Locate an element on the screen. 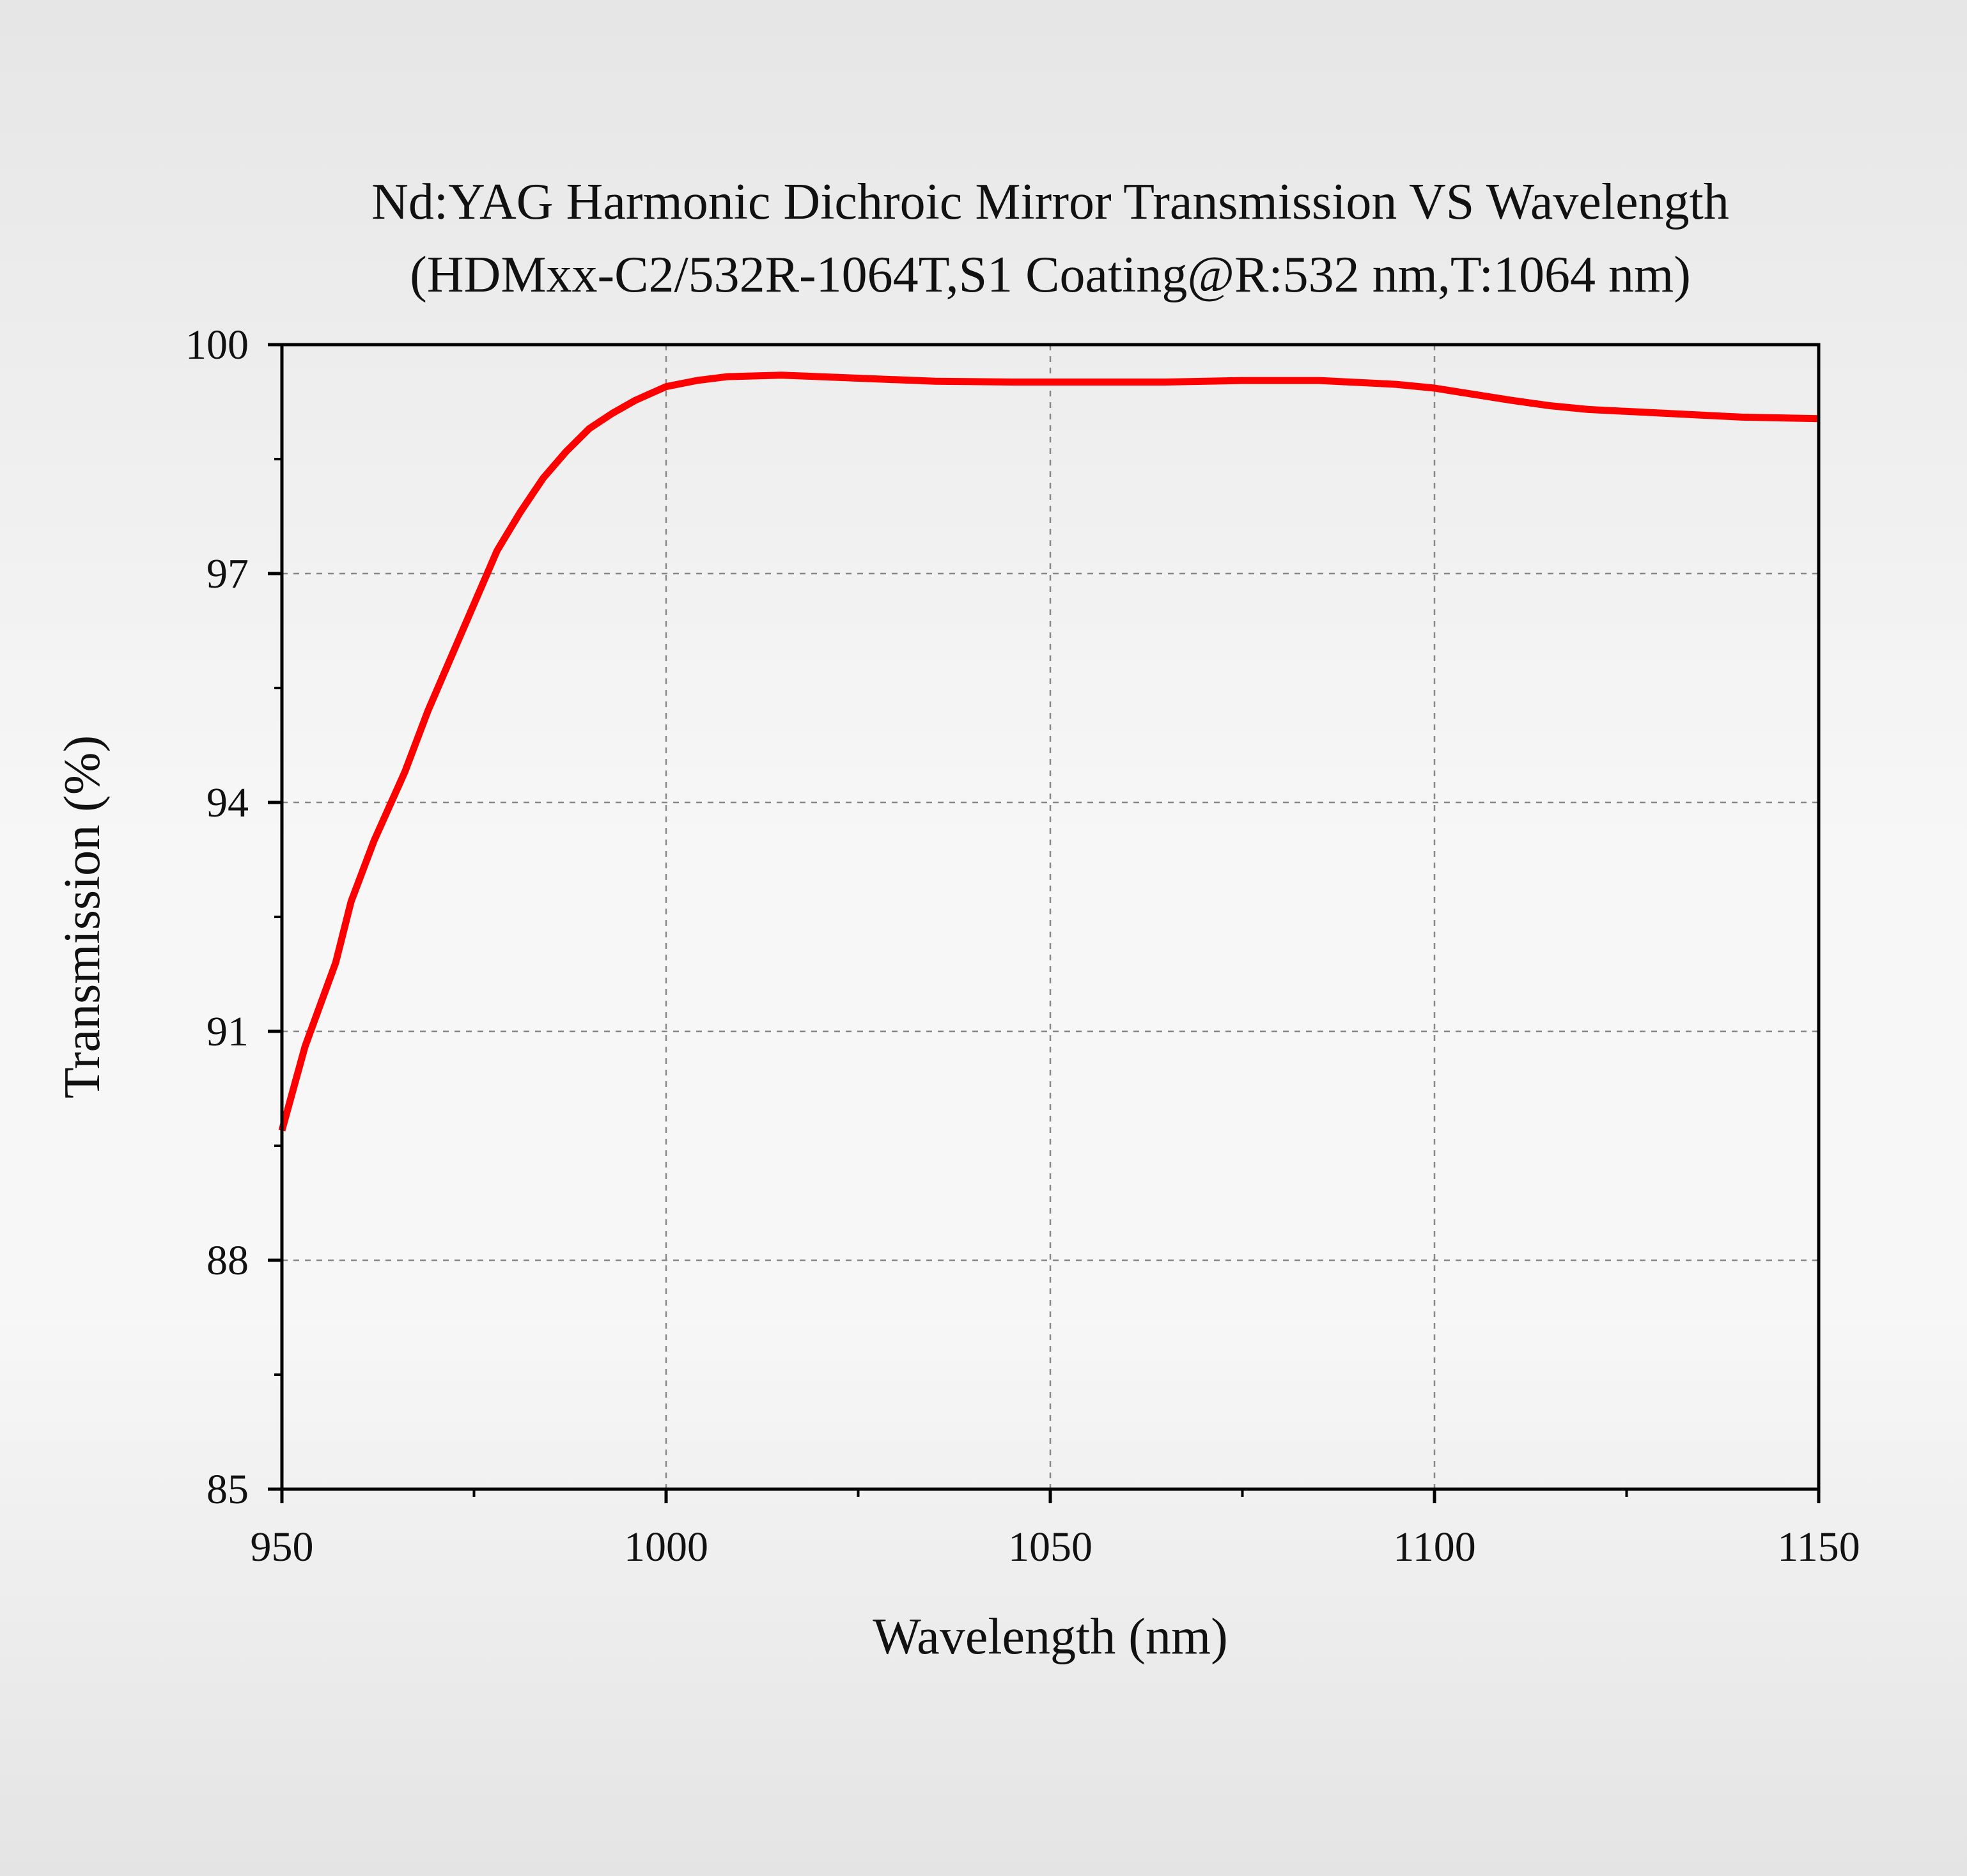 This screenshot has height=1876, width=1967. x-axis-label: Wavelength (nm) is located at coordinates (1050, 1637).